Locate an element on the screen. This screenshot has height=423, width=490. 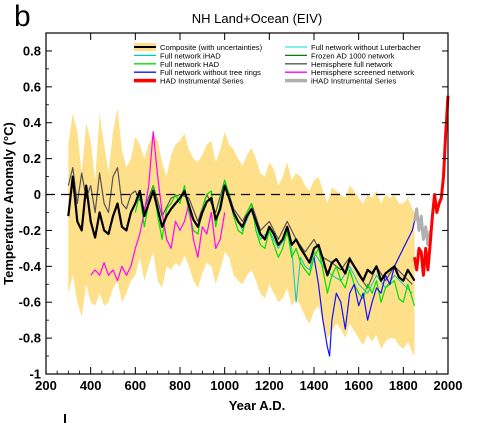
x-tick-label: 1600 is located at coordinates (358, 385).